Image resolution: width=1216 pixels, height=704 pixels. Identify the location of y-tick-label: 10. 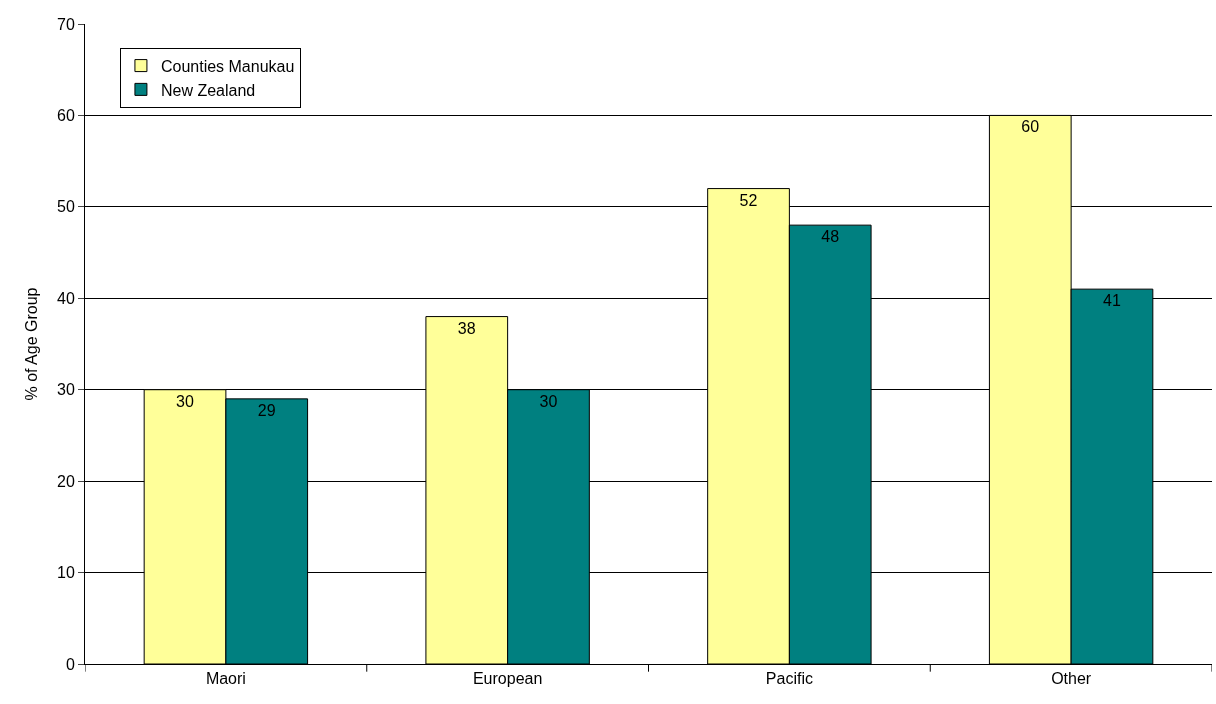
(66, 573).